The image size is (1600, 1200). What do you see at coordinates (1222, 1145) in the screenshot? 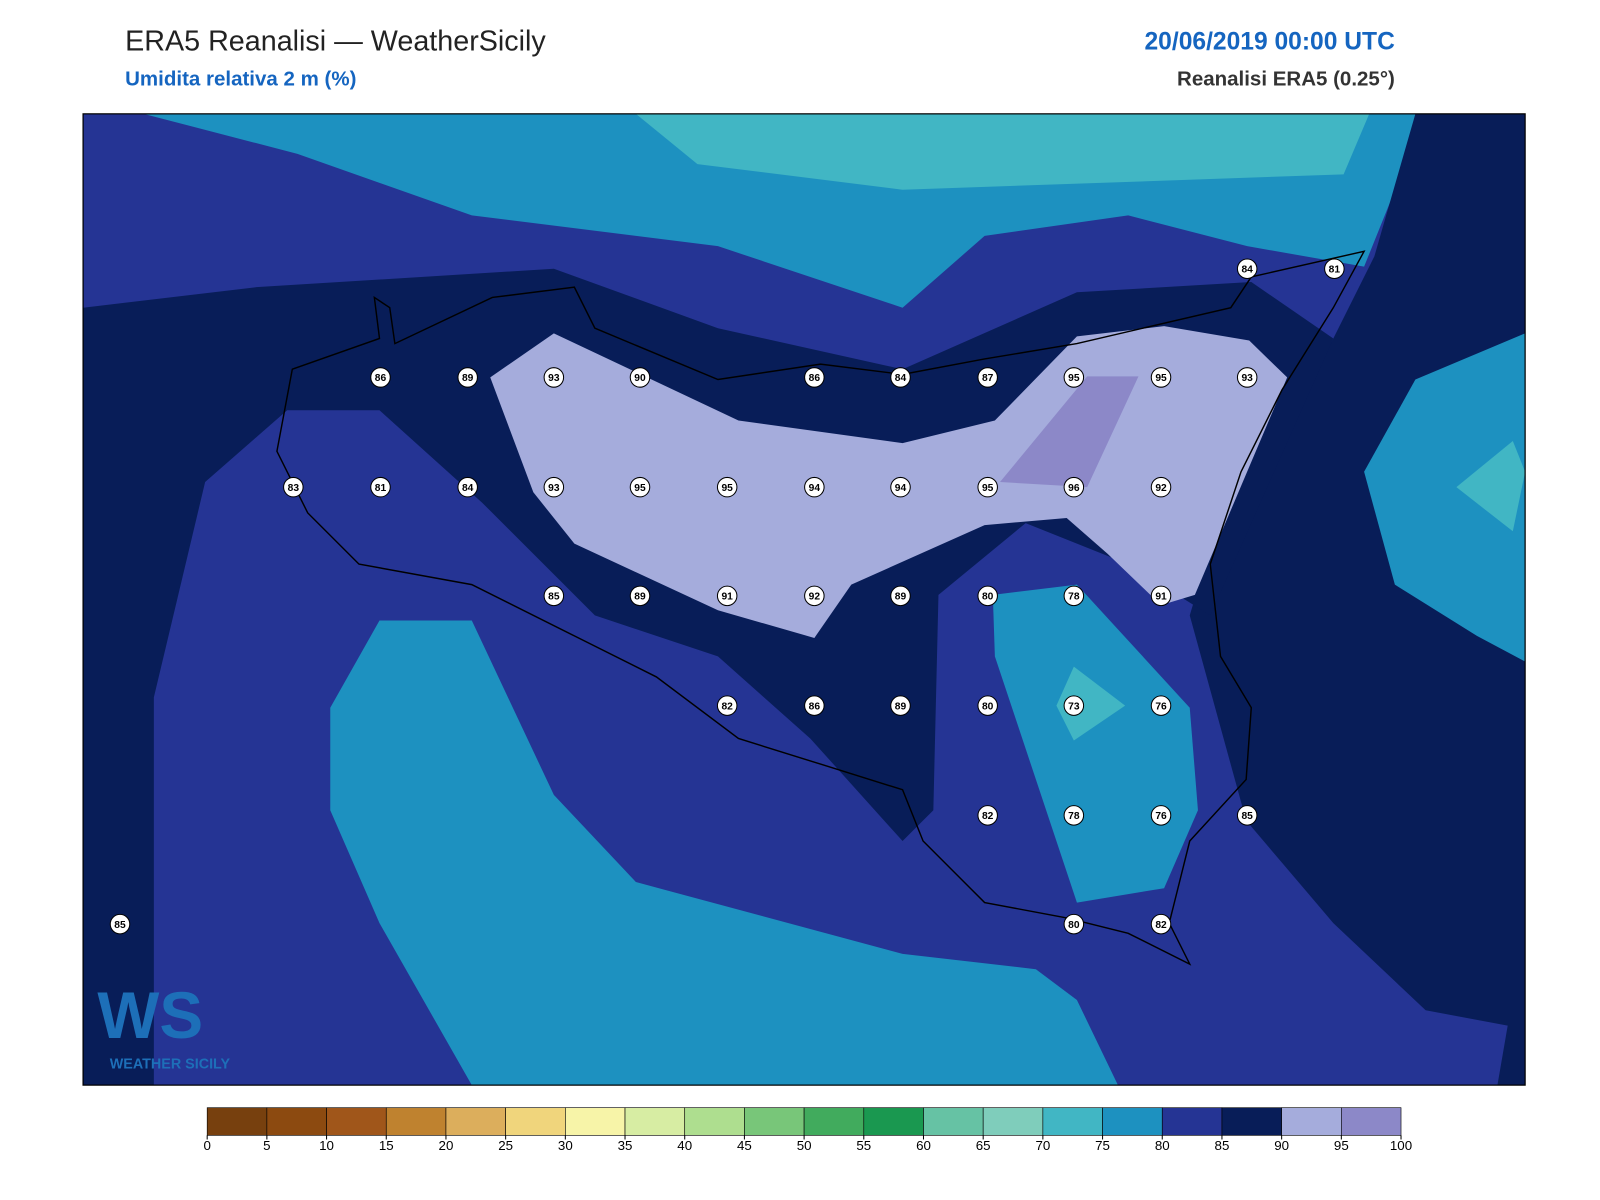
I see `colorbar-tick-label: 85` at bounding box center [1222, 1145].